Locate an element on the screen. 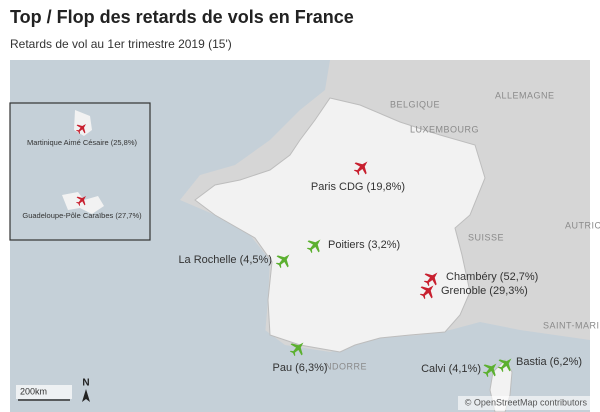 Image resolution: width=600 pixels, height=412 pixels. airport-label: La Rochelle (4,5%) is located at coordinates (225, 260).